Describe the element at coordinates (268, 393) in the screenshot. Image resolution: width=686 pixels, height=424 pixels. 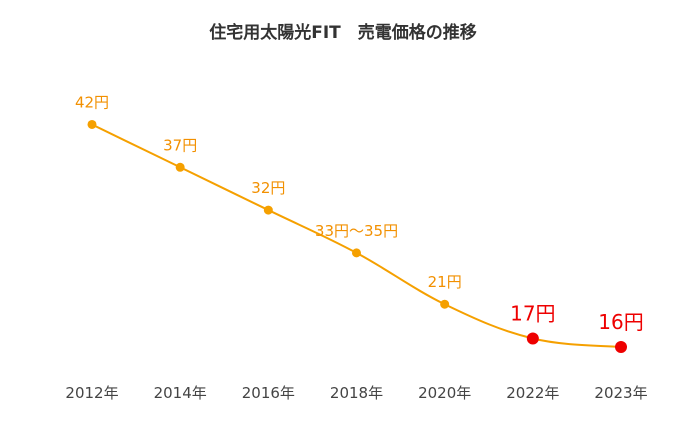
I see `x-tick-label: 2016年` at that location.